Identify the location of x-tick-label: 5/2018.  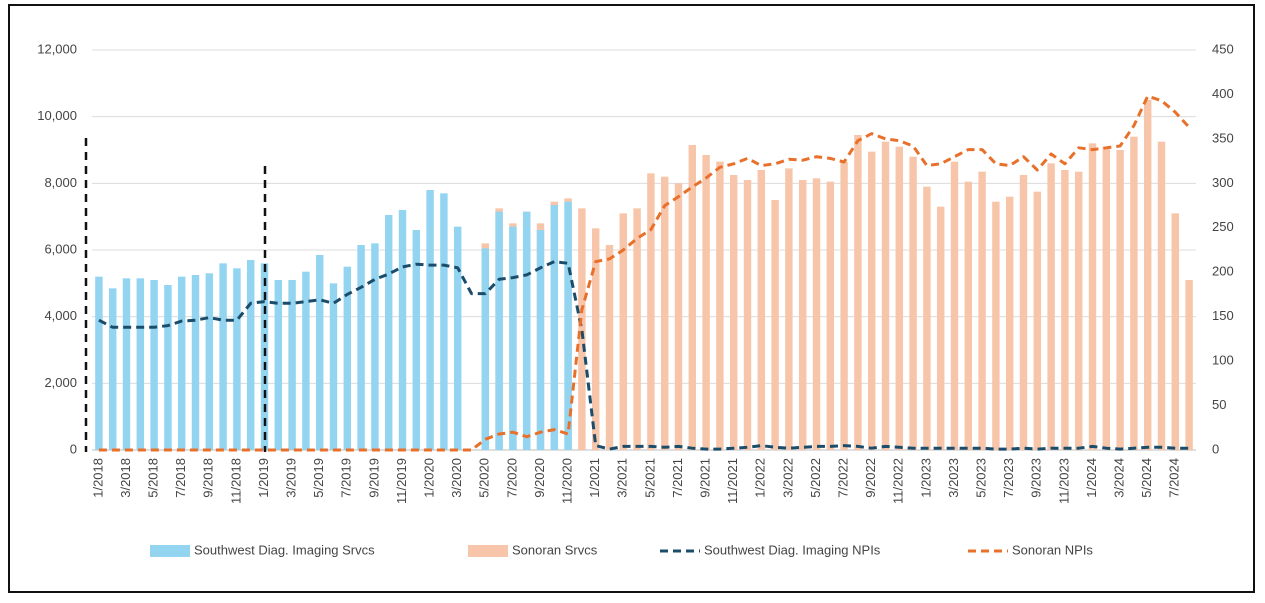
(153, 478).